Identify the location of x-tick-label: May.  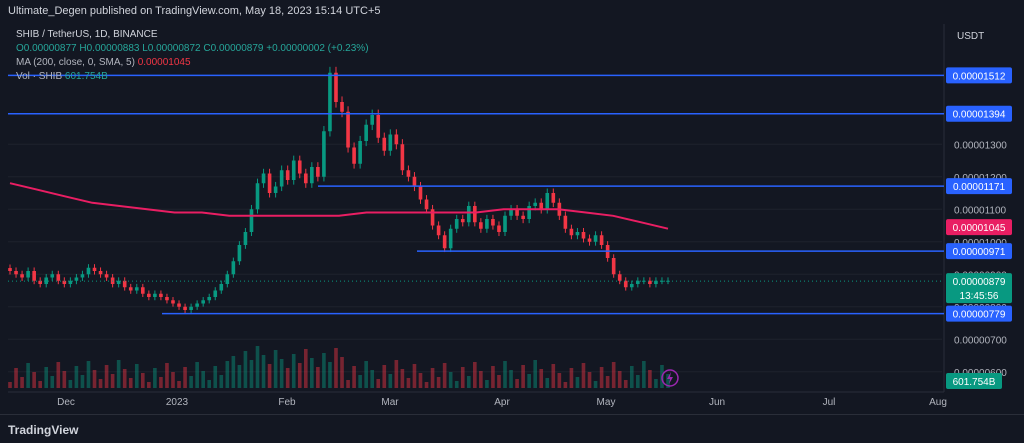
(606, 402).